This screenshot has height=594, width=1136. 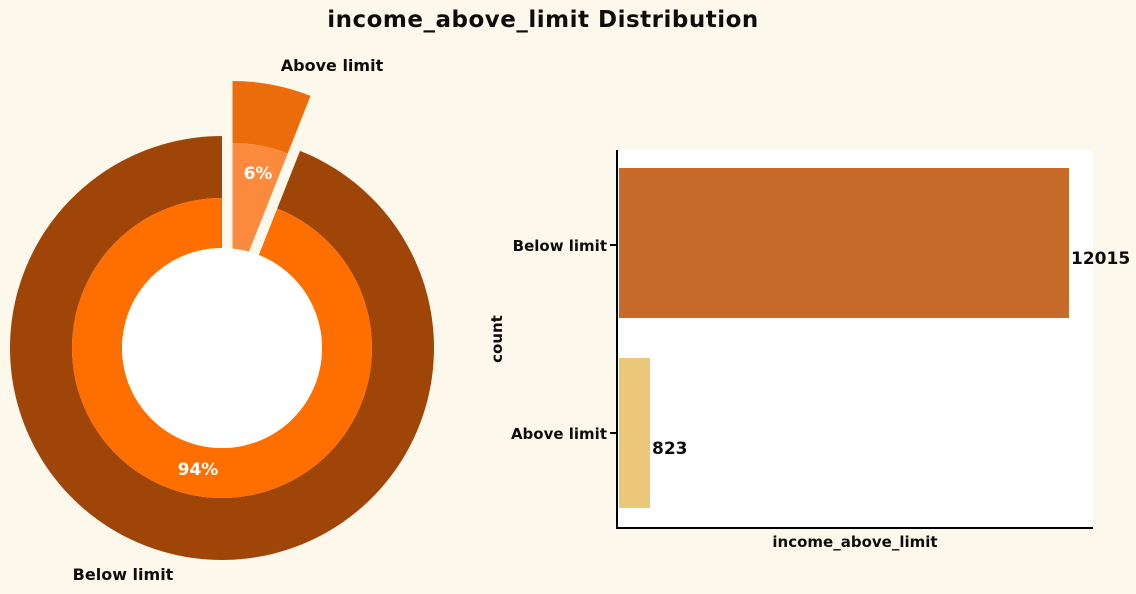 I want to click on chart-title: income_above_limit Distribution, so click(x=543, y=20).